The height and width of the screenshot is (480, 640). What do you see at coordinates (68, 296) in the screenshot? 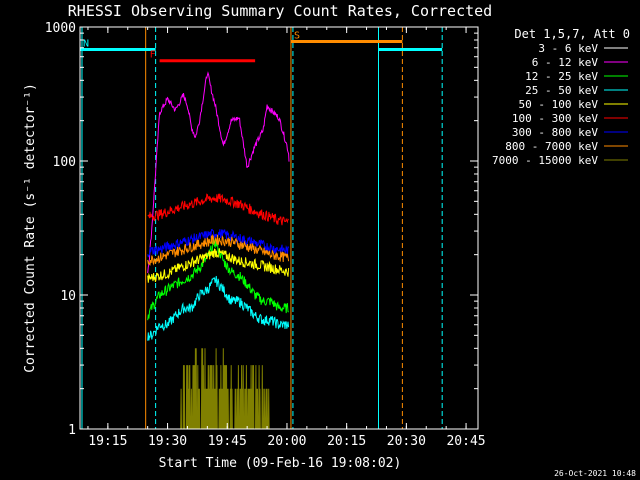
I see `y-tick-label: 10` at bounding box center [68, 296].